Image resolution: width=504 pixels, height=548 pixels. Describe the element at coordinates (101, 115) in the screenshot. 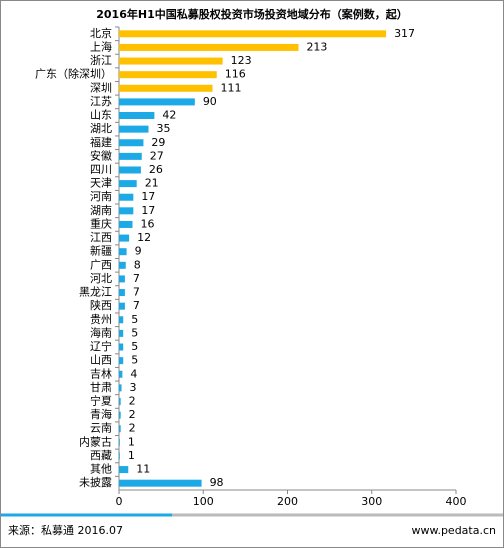

I see `y-tick-label: 山东` at that location.